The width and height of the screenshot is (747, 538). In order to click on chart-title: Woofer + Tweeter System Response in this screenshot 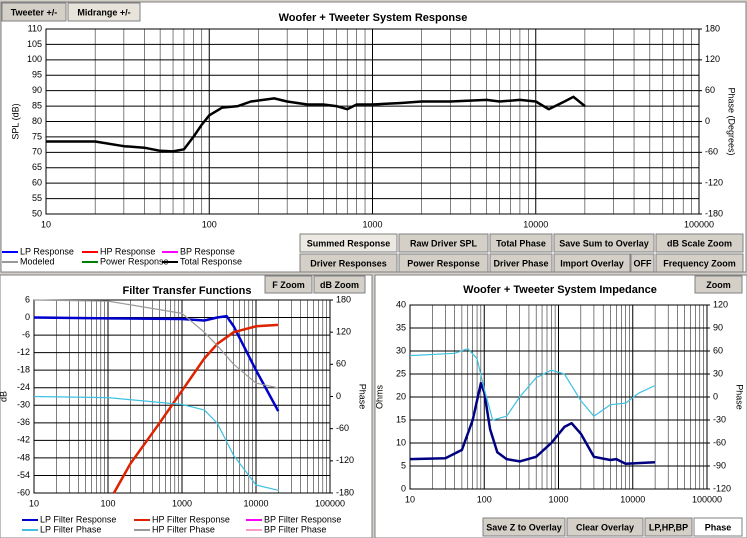, I will do `click(373, 18)`.